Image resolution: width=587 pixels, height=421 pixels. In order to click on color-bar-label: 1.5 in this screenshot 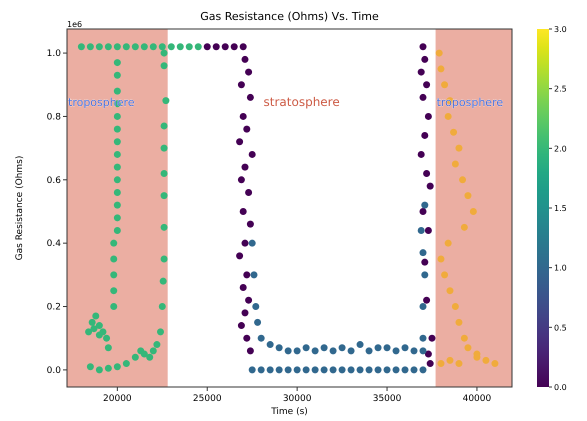, I will do `click(560, 208)`.